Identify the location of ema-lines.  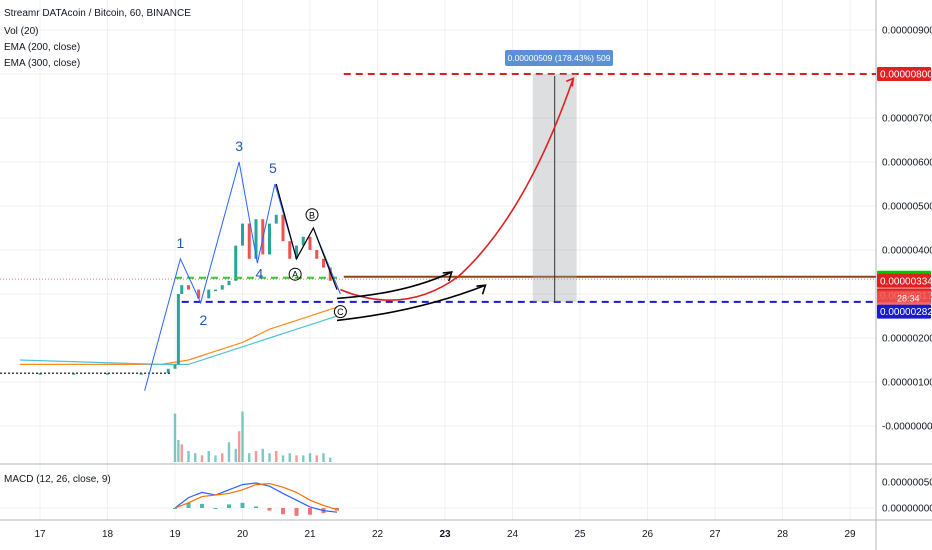
(178, 335).